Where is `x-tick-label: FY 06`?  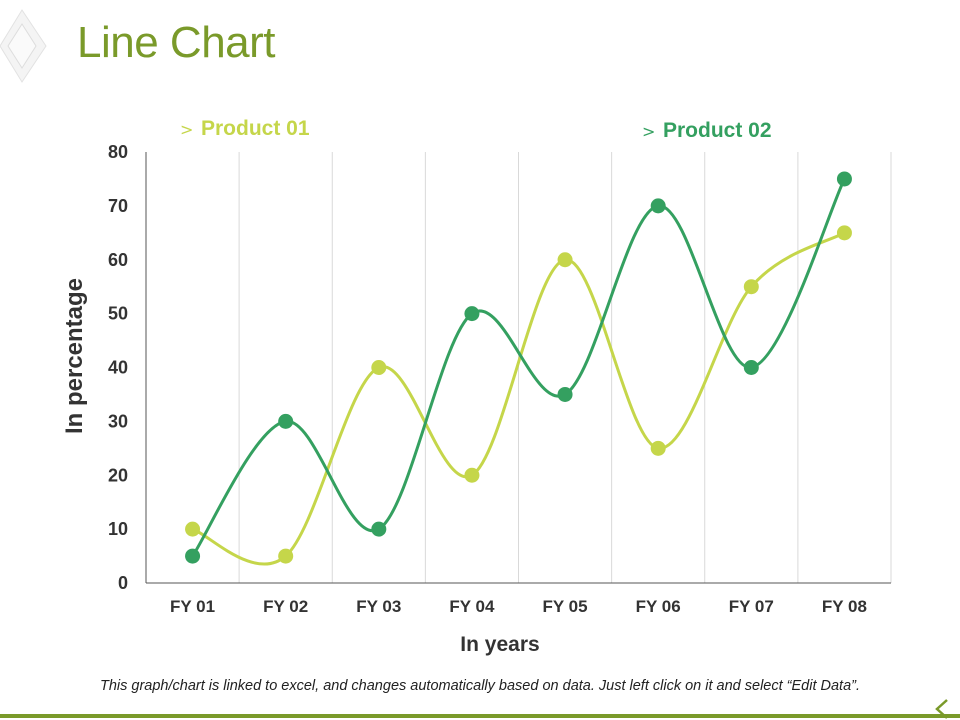 x-tick-label: FY 06 is located at coordinates (658, 606).